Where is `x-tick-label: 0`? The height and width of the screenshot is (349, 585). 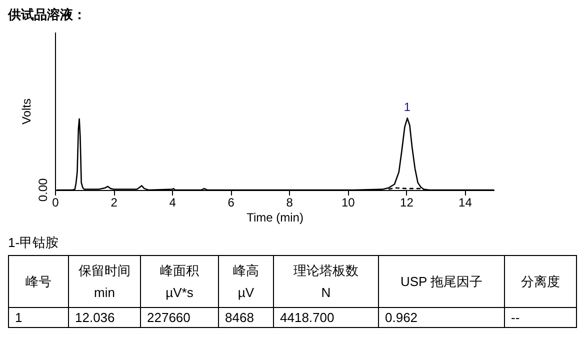
x-tick-label: 0 is located at coordinates (56, 203).